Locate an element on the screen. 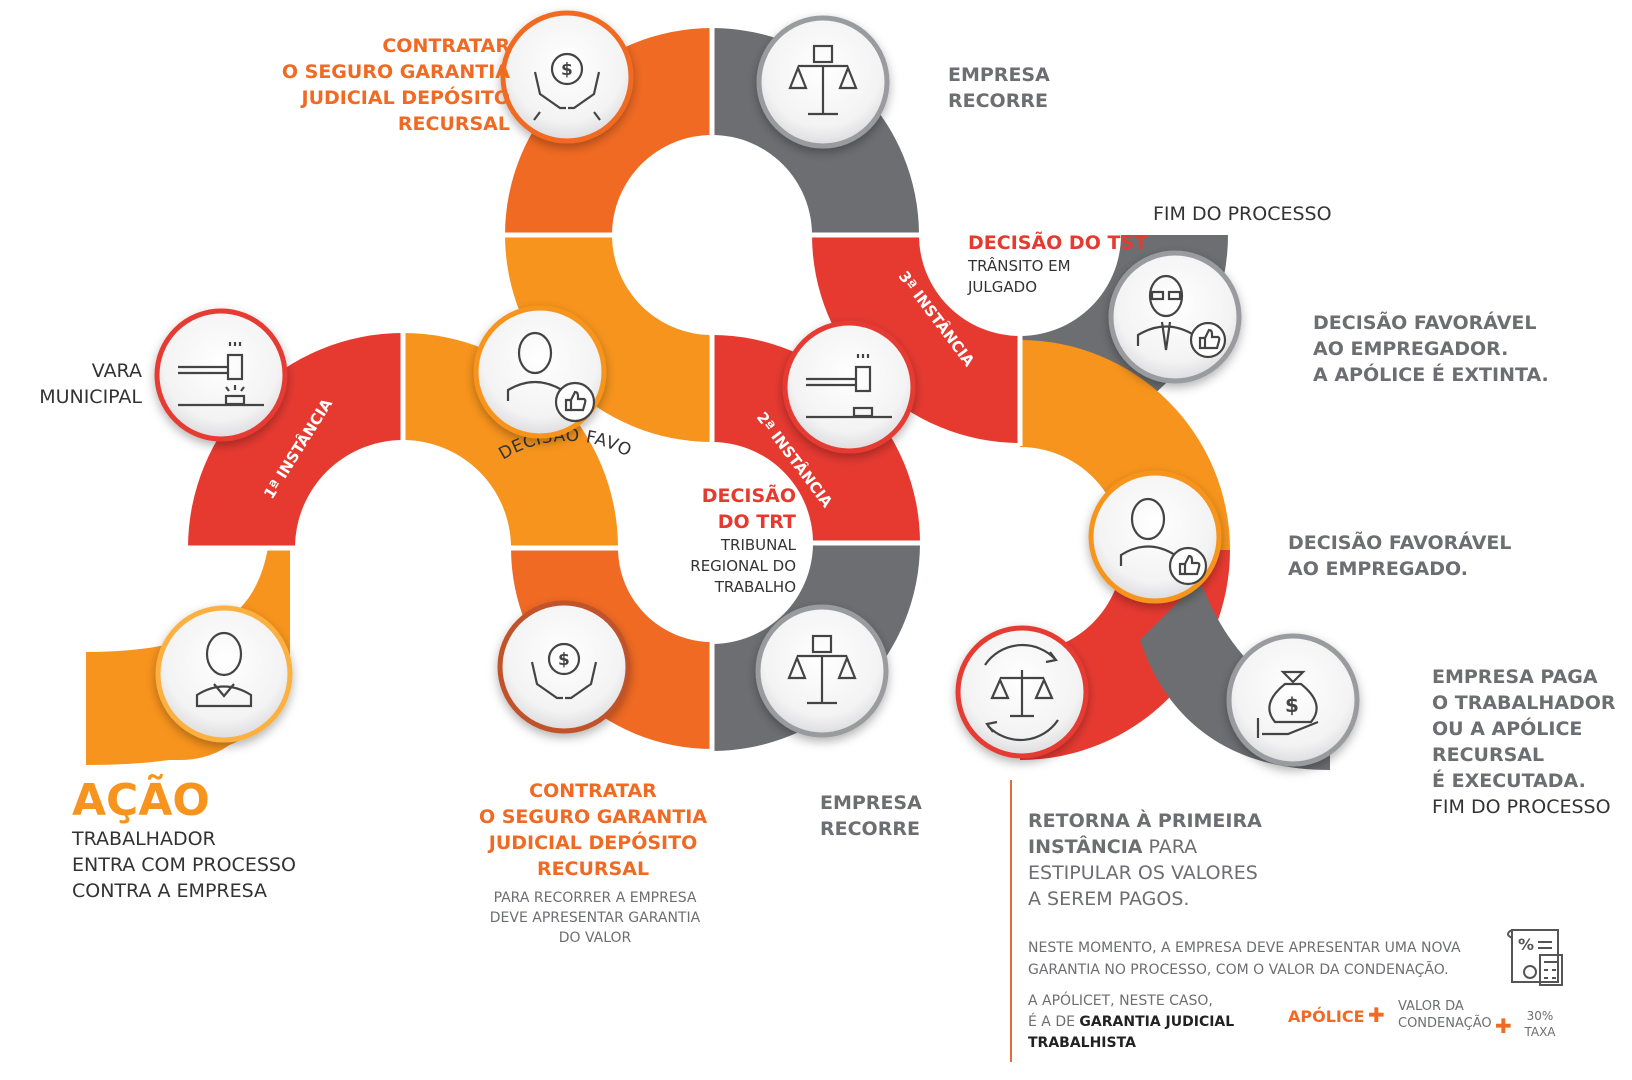 This screenshot has width=1632, height=1080. empregador-line: AO EMPREGADOR. is located at coordinates (1411, 349).